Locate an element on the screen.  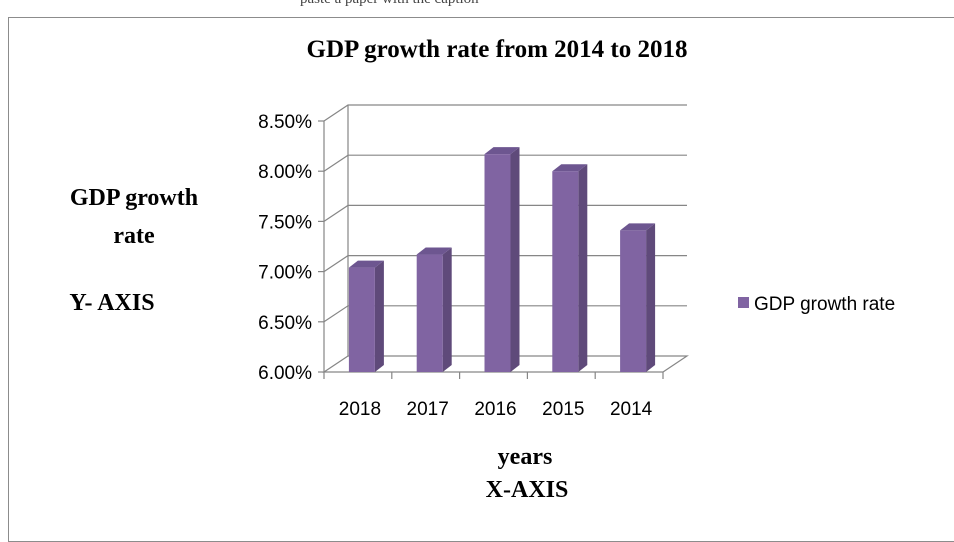
x-tick-label: 2017 is located at coordinates (428, 409).